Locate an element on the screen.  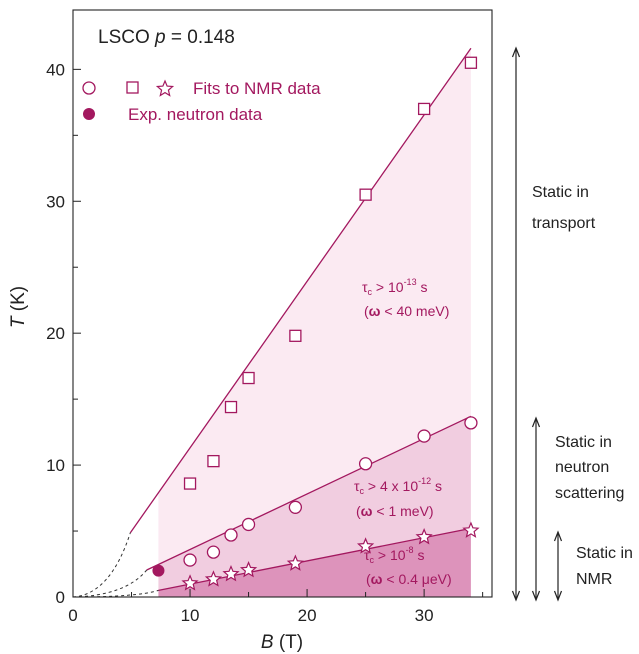
legend: Fits to NMR data Exp. neutron data is located at coordinates (201, 101).